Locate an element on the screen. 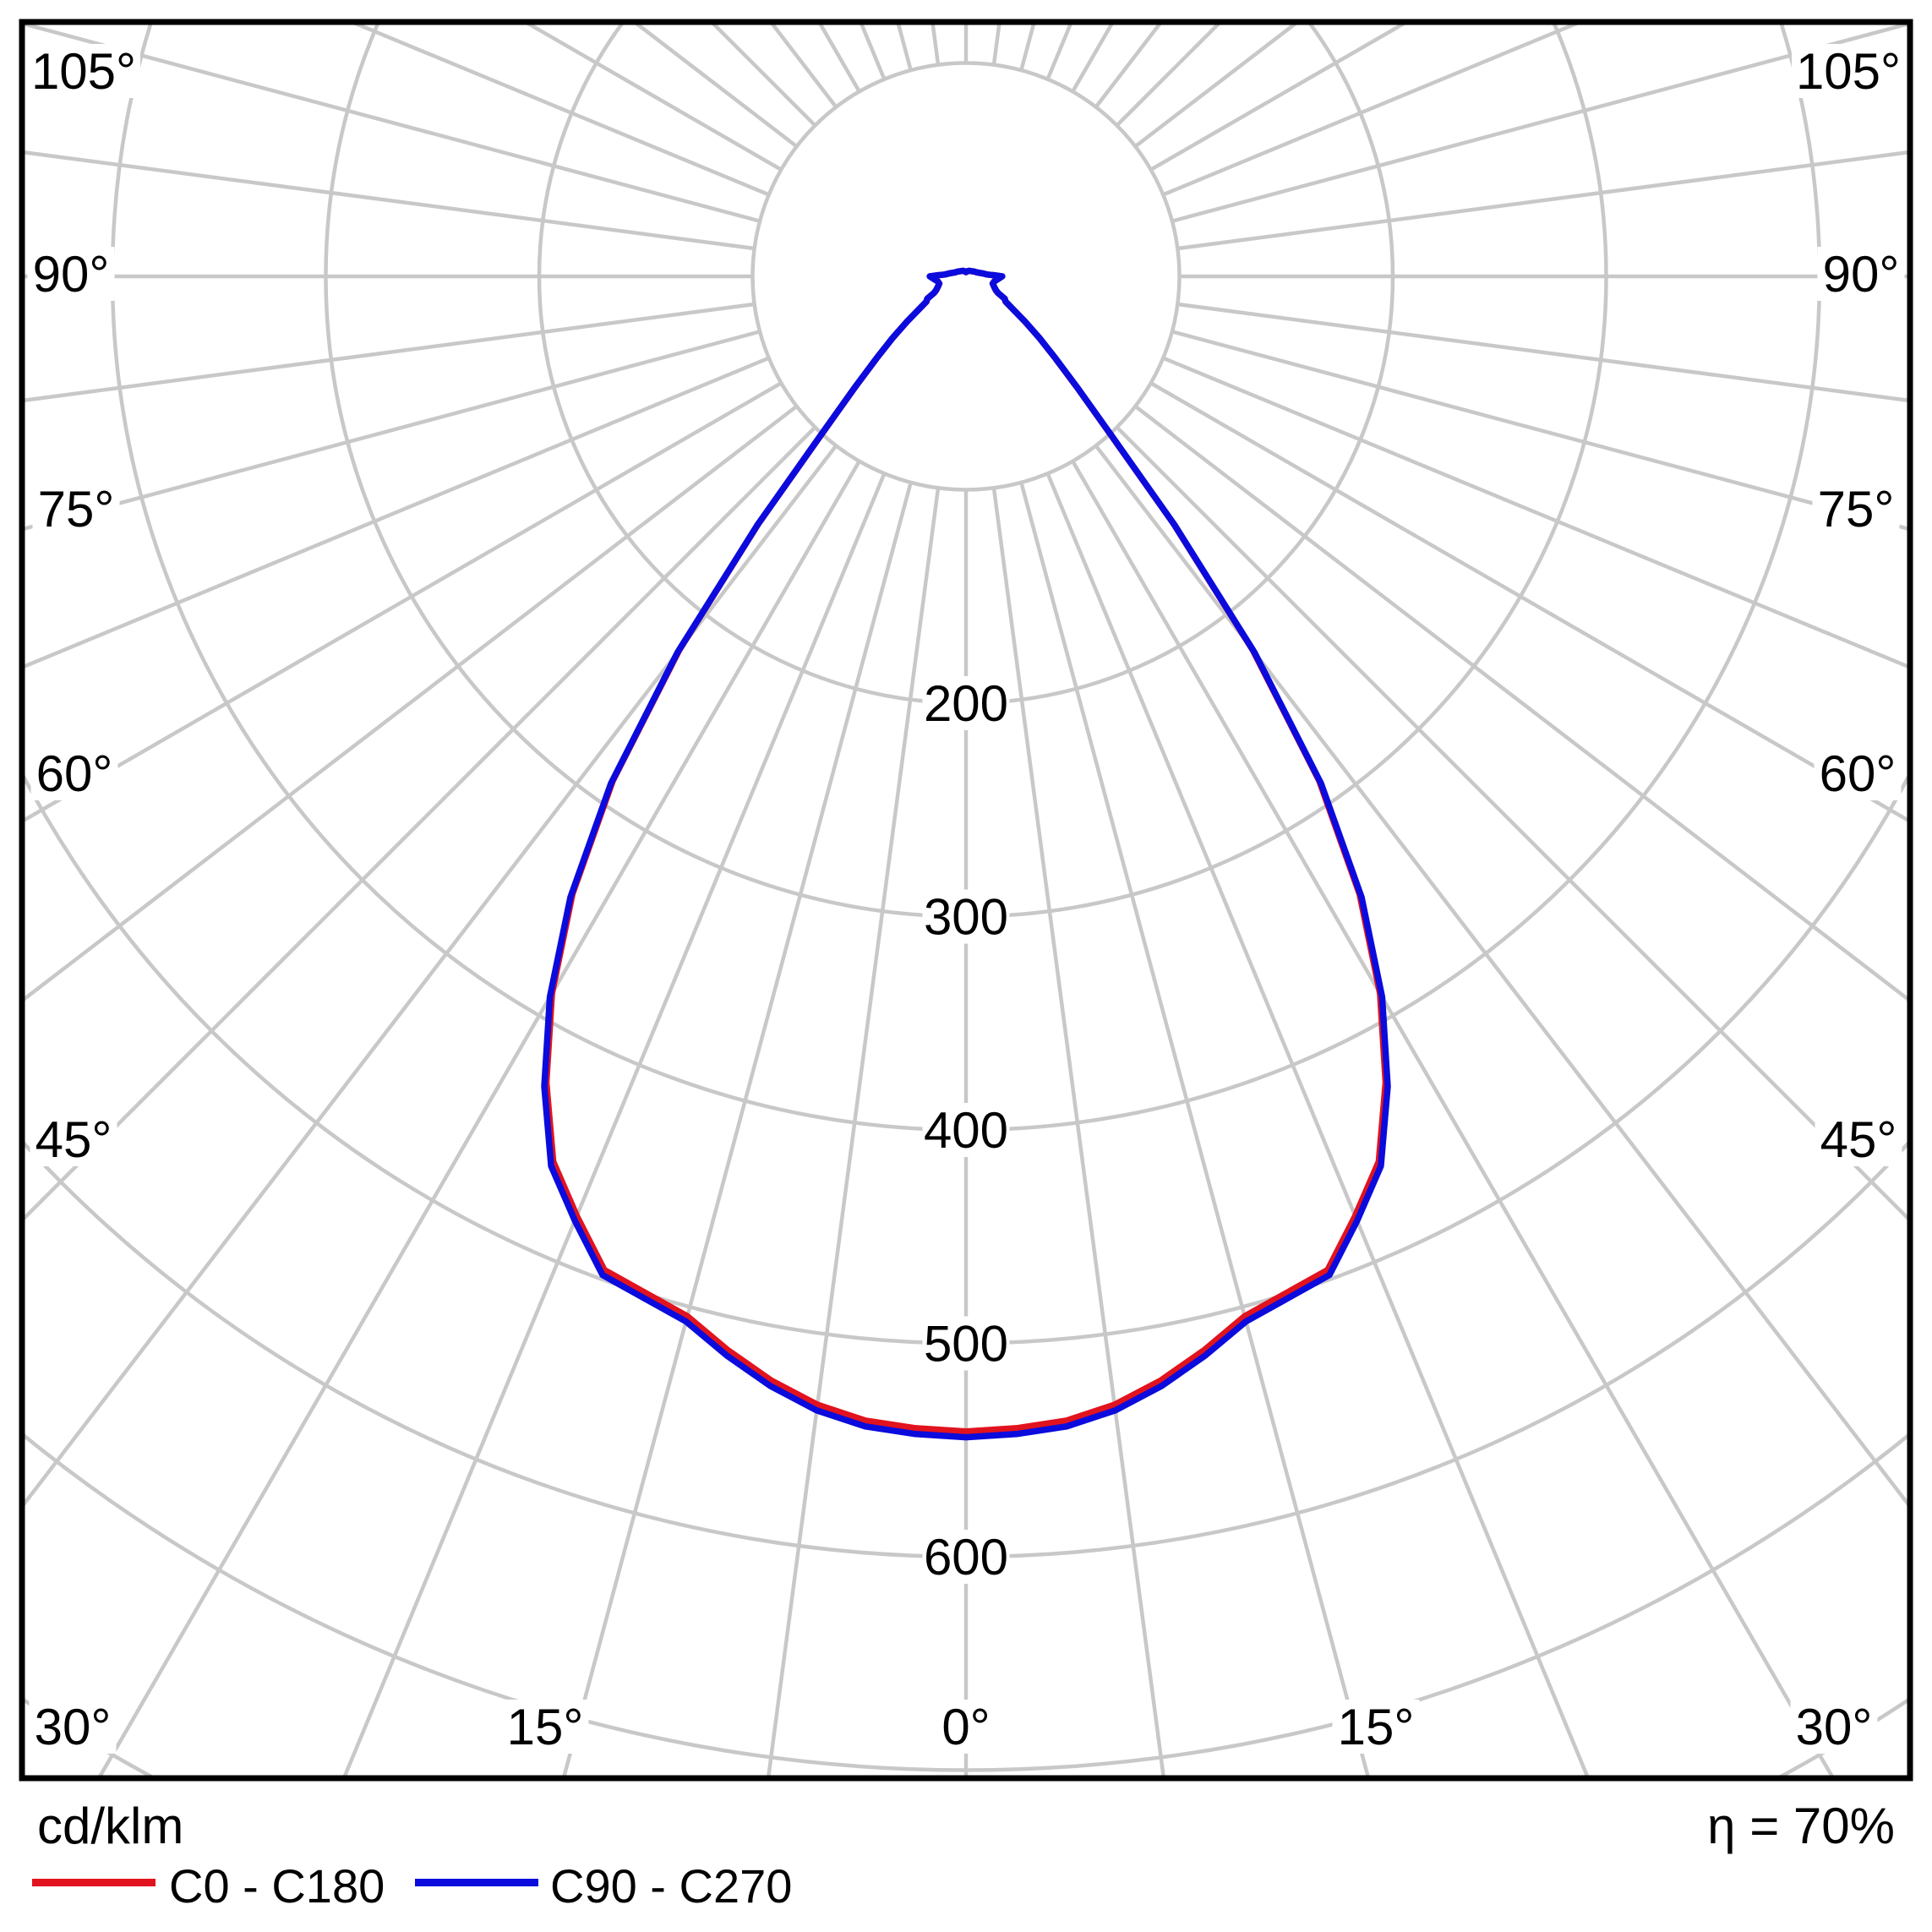 Image resolution: width=1932 pixels, height=1932 pixels. radial-label-500-patch is located at coordinates (966, 1343).